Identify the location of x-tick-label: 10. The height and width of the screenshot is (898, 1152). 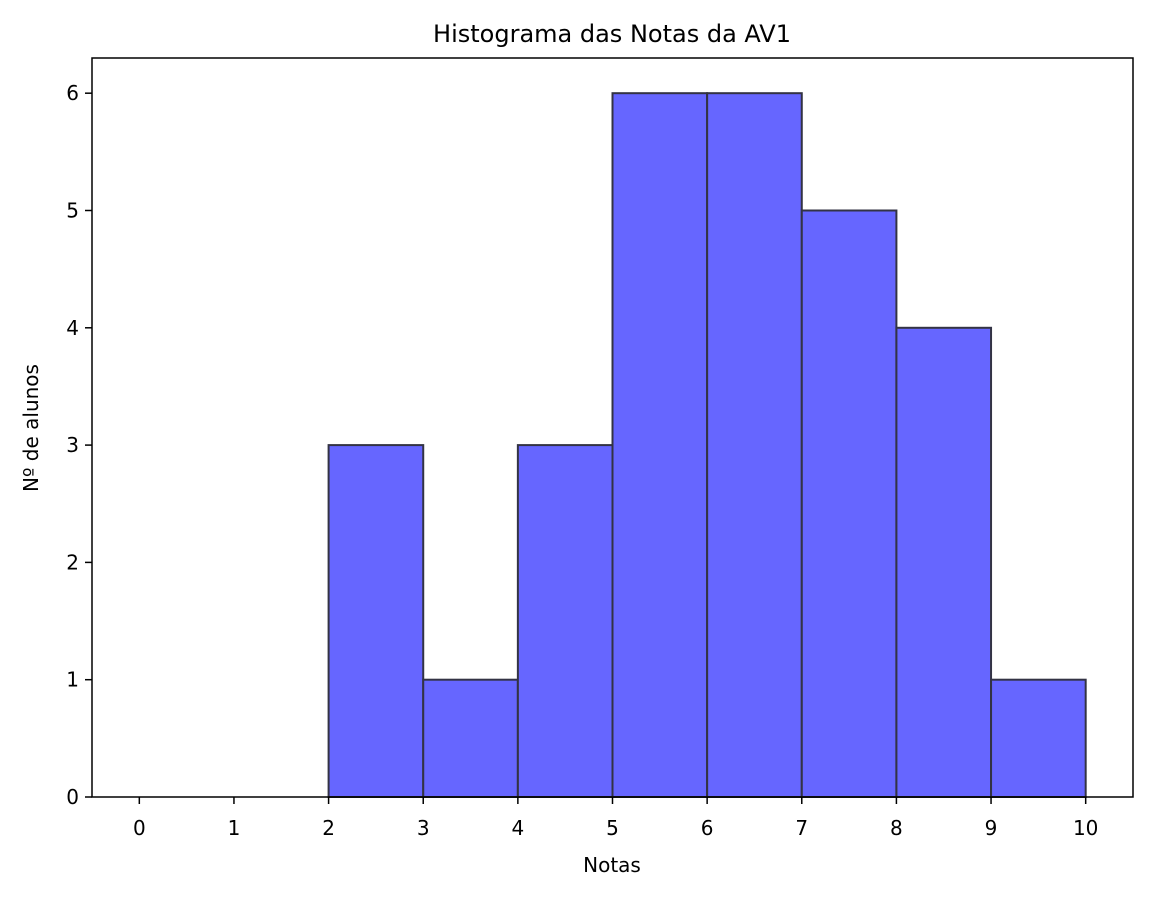
(1085, 828).